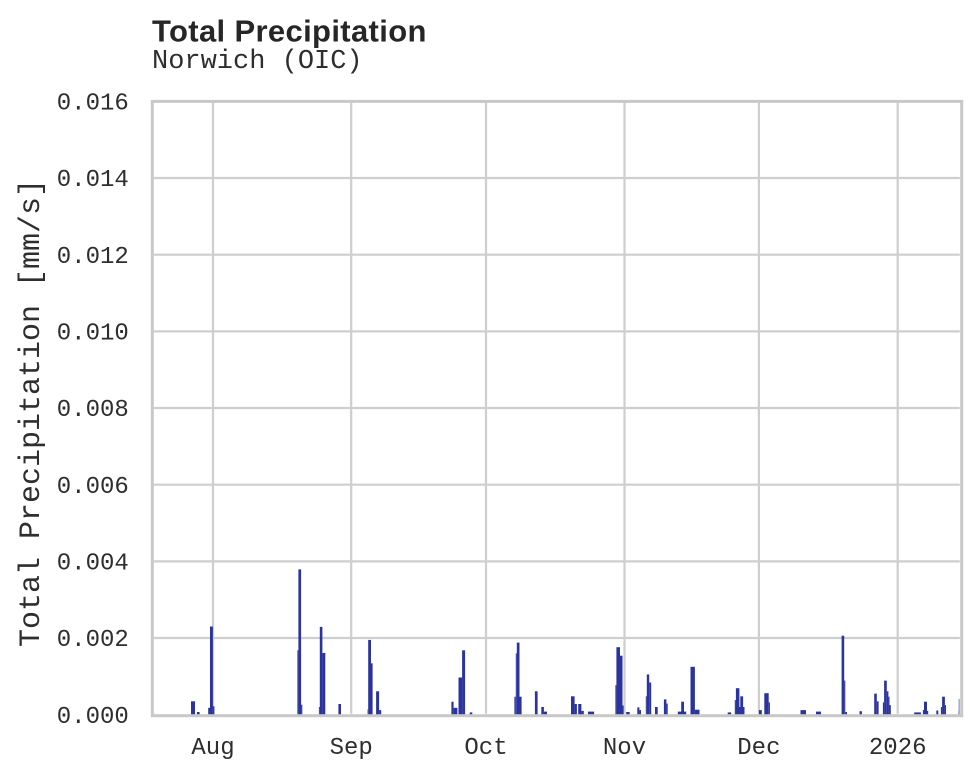 The image size is (980, 780). Describe the element at coordinates (485, 748) in the screenshot. I see `svg-text: Oct` at that location.